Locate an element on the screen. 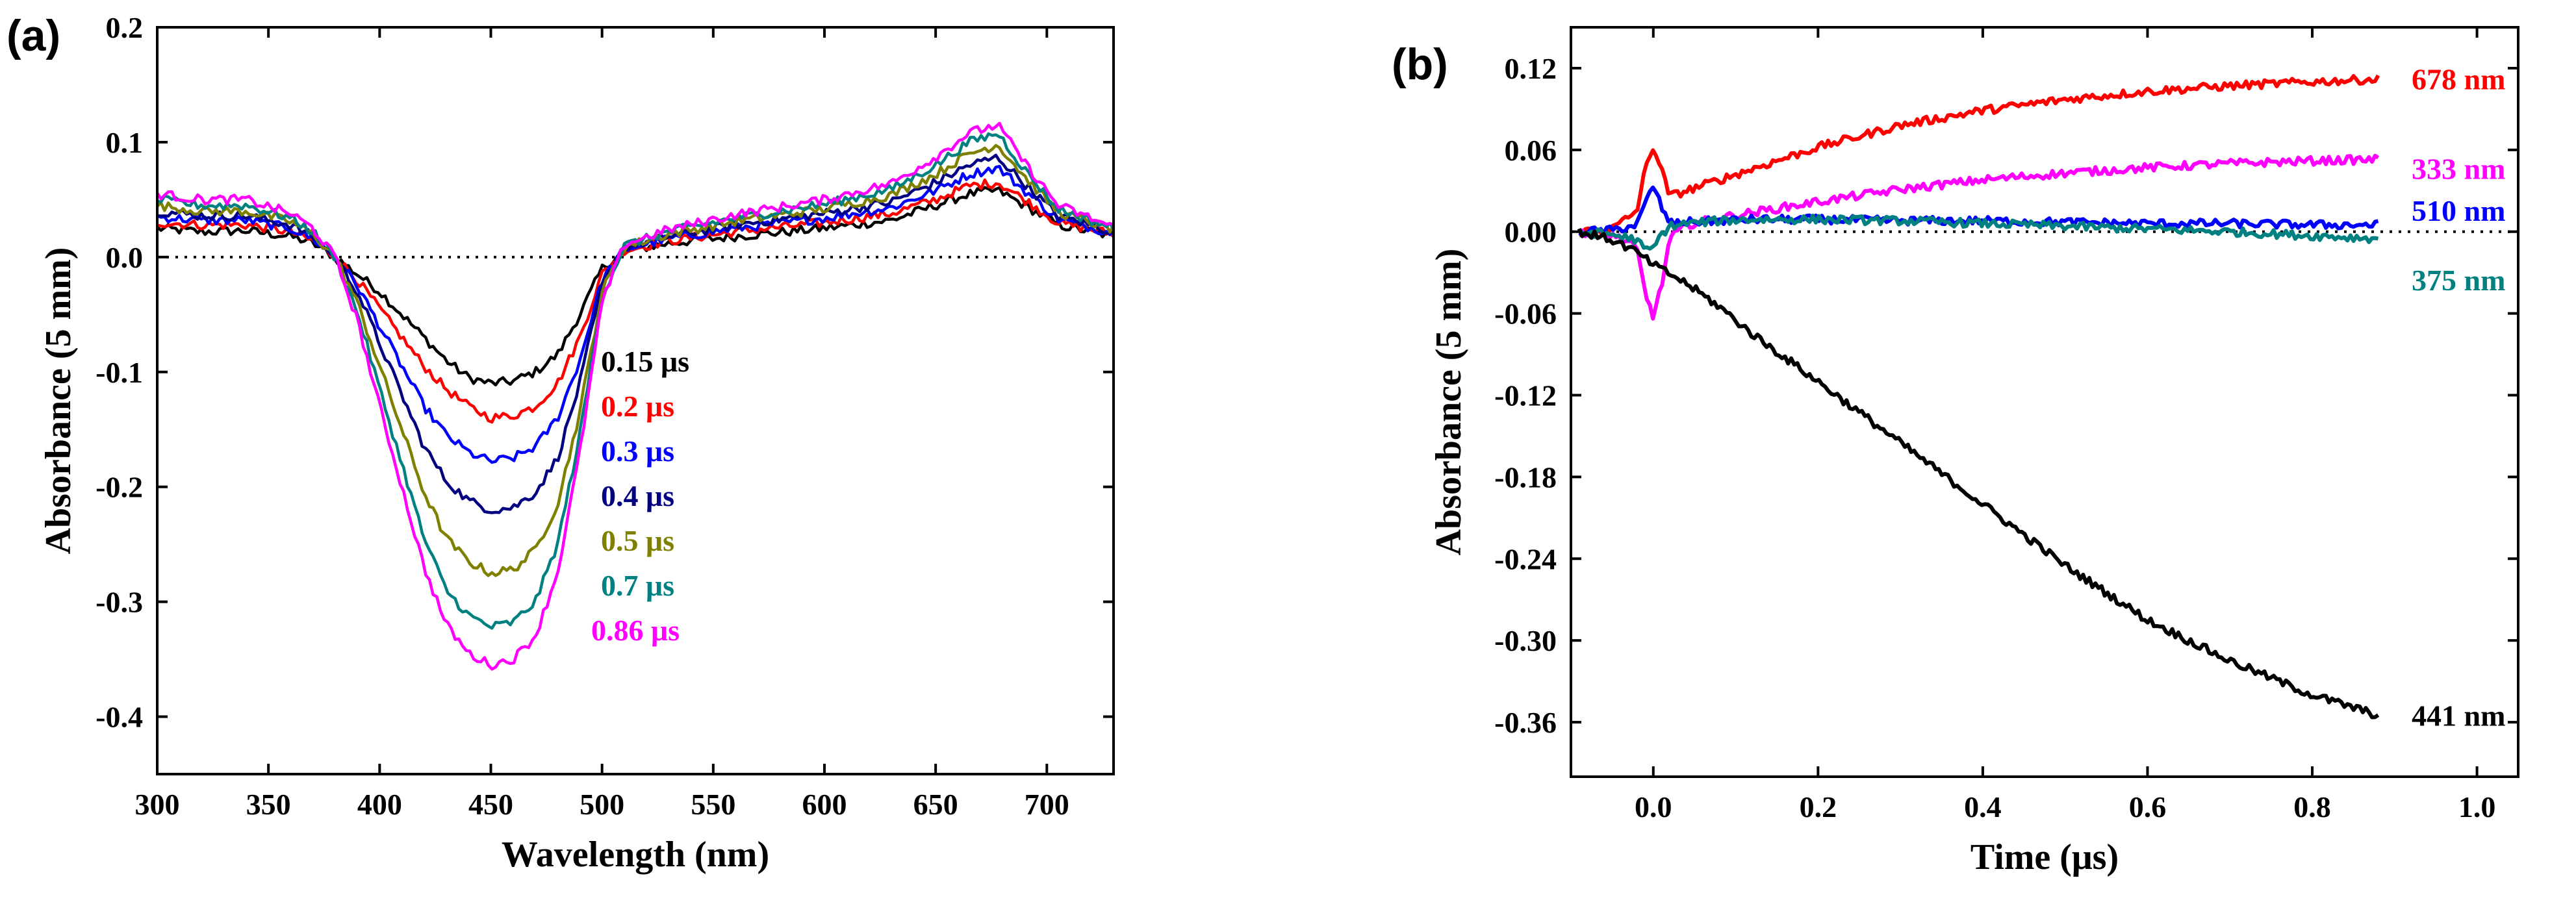  y-tick-label: 0.12 is located at coordinates (1531, 68).